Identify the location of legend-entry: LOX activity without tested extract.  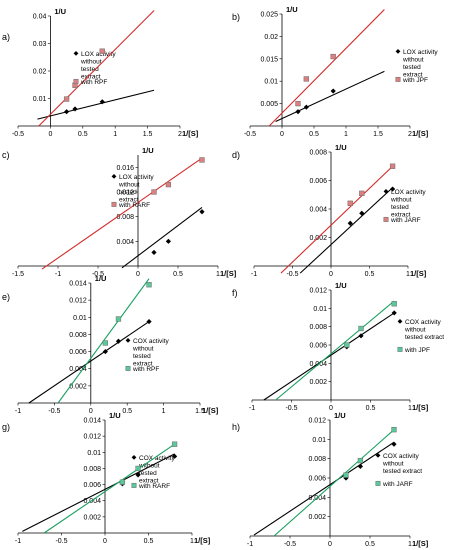
(98, 66).